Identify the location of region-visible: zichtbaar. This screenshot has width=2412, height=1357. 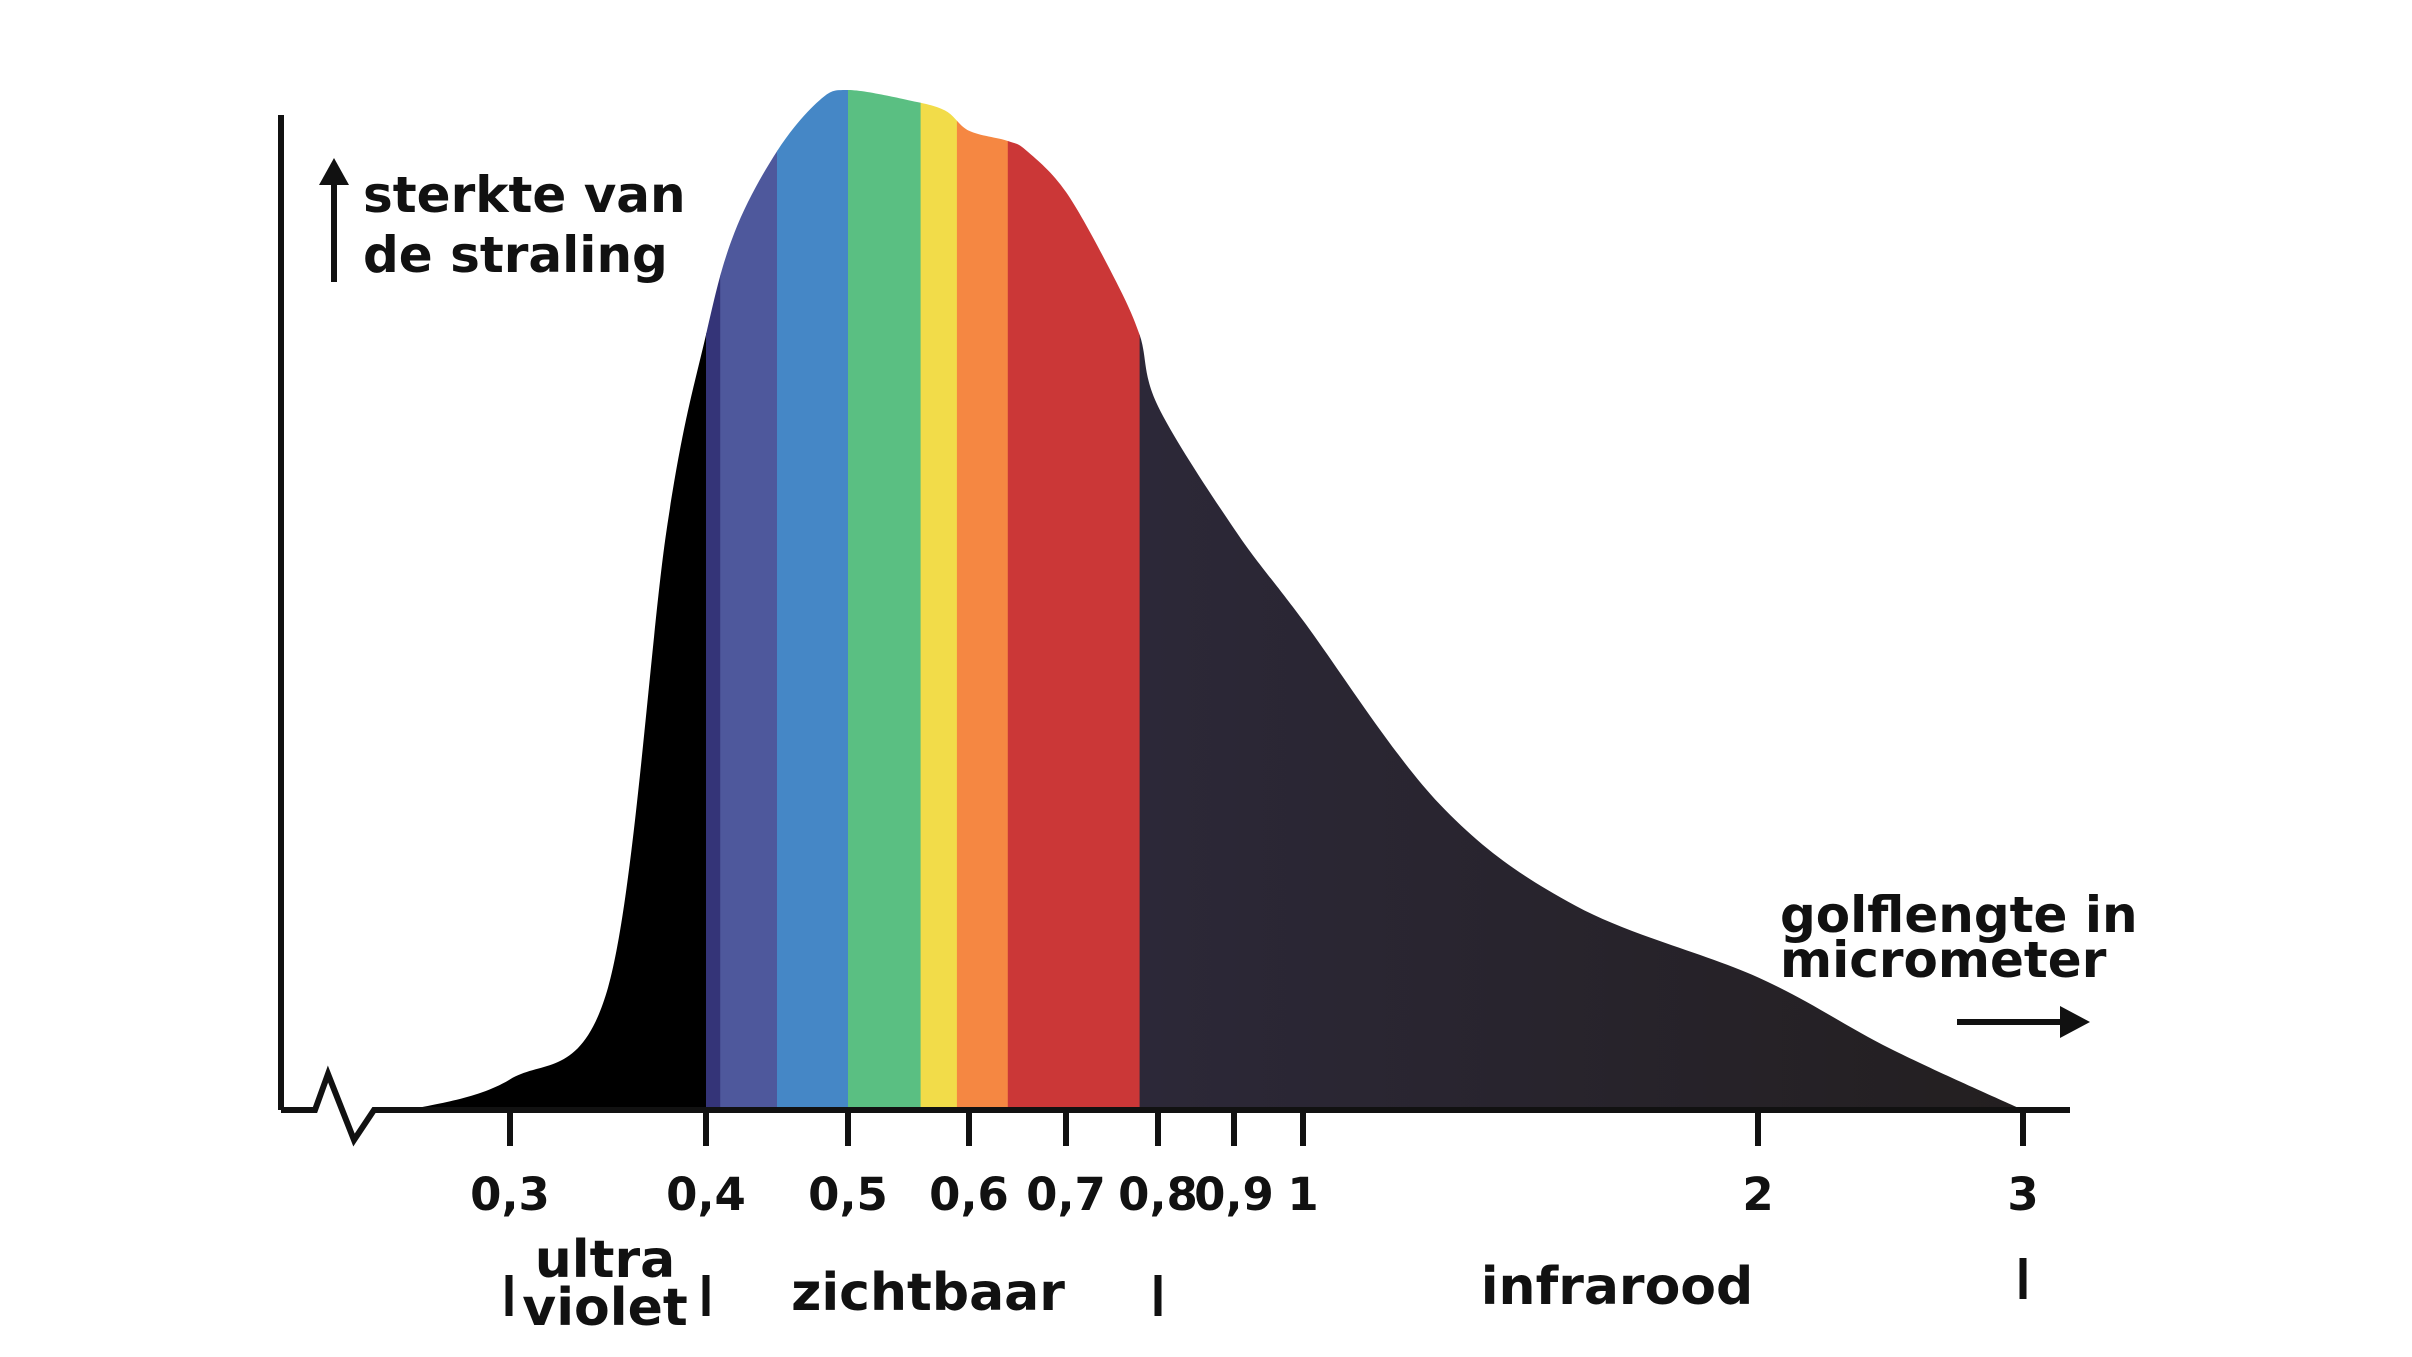
(928, 1293).